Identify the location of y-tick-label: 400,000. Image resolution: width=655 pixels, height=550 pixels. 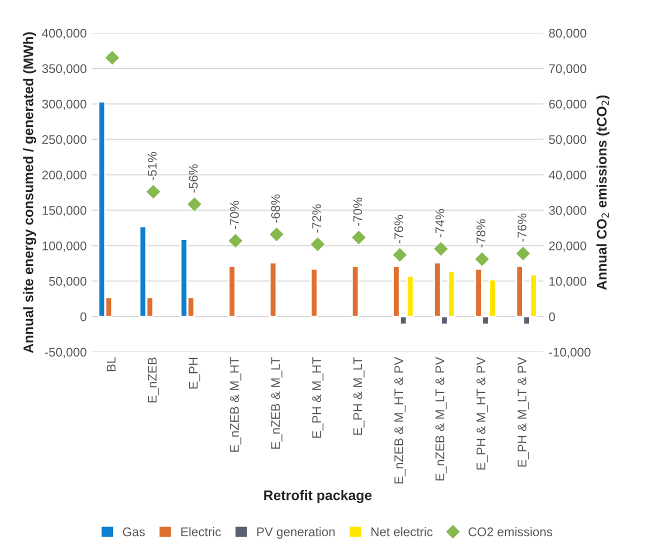
(64, 34).